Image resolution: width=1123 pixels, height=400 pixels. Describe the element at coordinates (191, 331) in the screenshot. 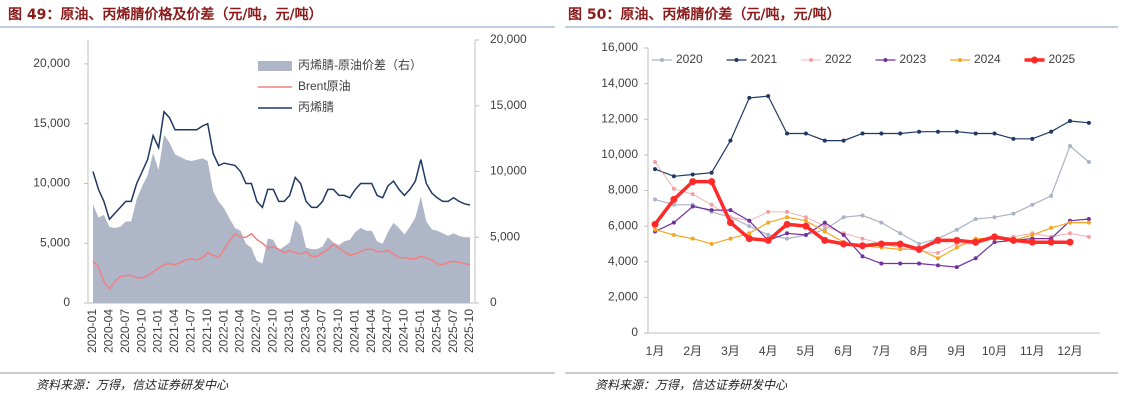

I see `x-tick-label: 2021-07` at that location.